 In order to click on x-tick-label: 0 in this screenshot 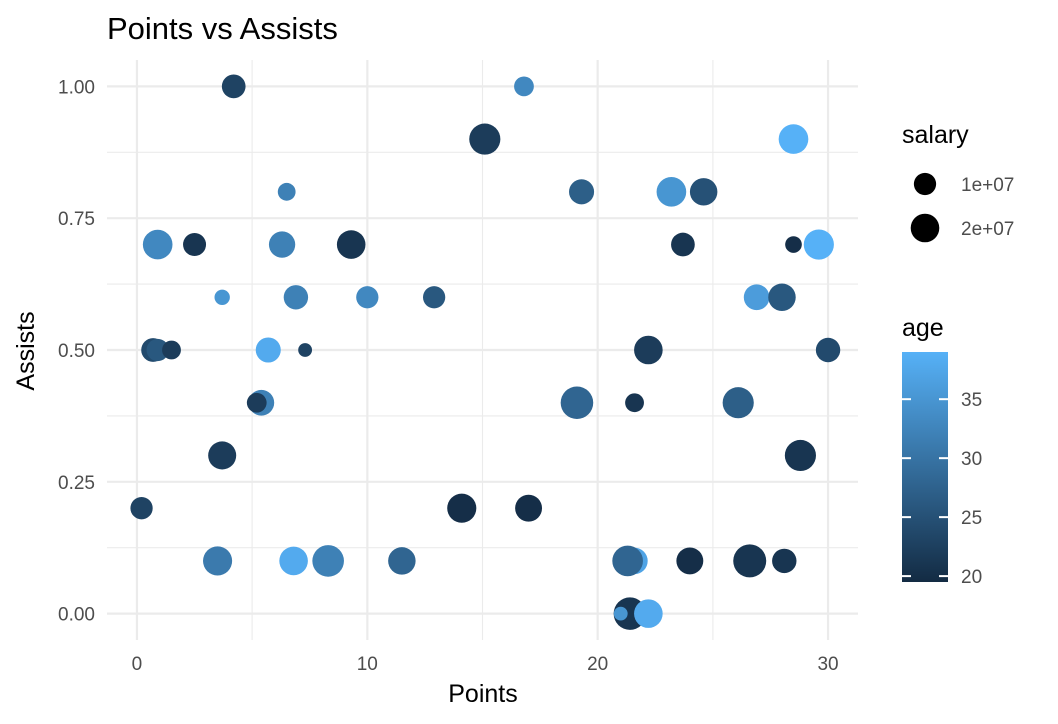, I will do `click(137, 664)`.